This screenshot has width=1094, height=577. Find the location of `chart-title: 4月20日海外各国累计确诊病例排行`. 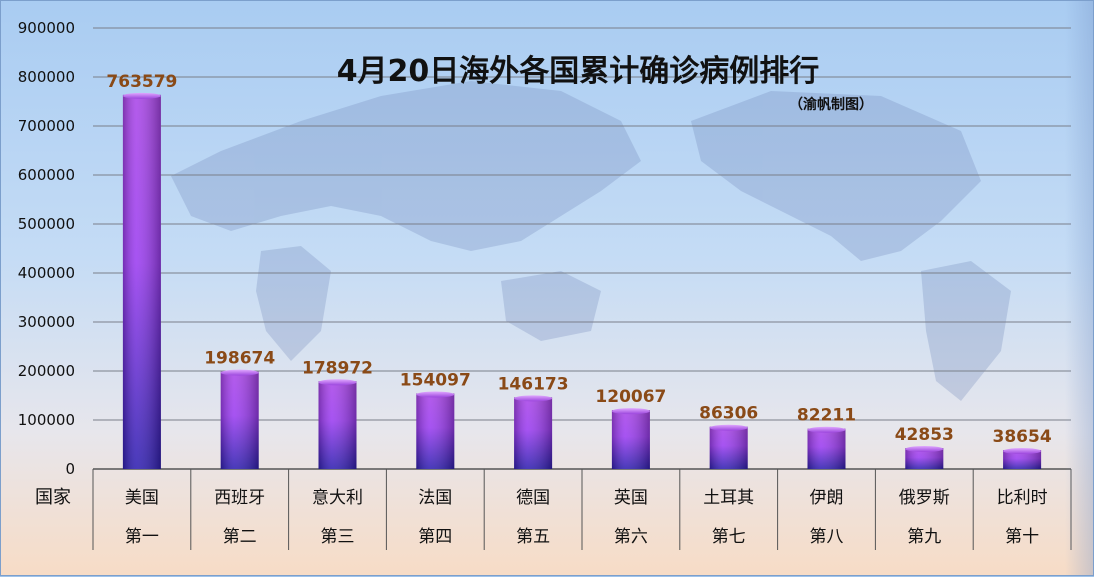

chart-title: 4月20日海外各国累计确诊病例排行 is located at coordinates (578, 71).